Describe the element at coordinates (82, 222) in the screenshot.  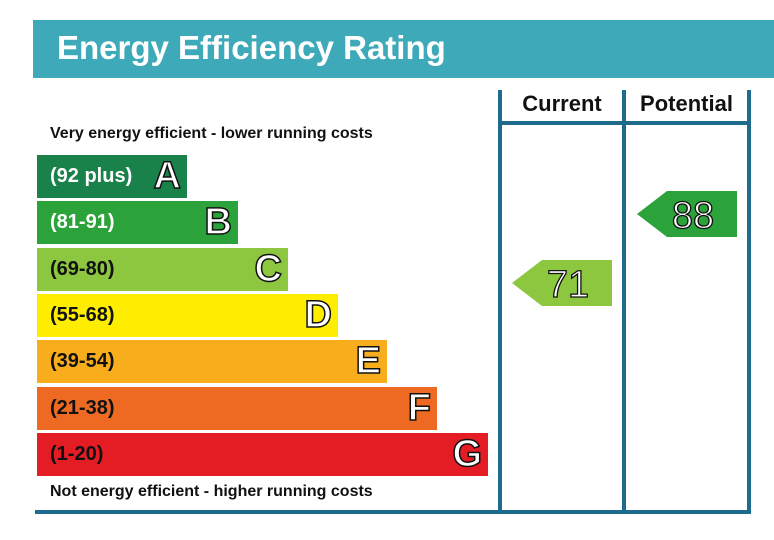
I see `band-b-range: (81-91)` at that location.